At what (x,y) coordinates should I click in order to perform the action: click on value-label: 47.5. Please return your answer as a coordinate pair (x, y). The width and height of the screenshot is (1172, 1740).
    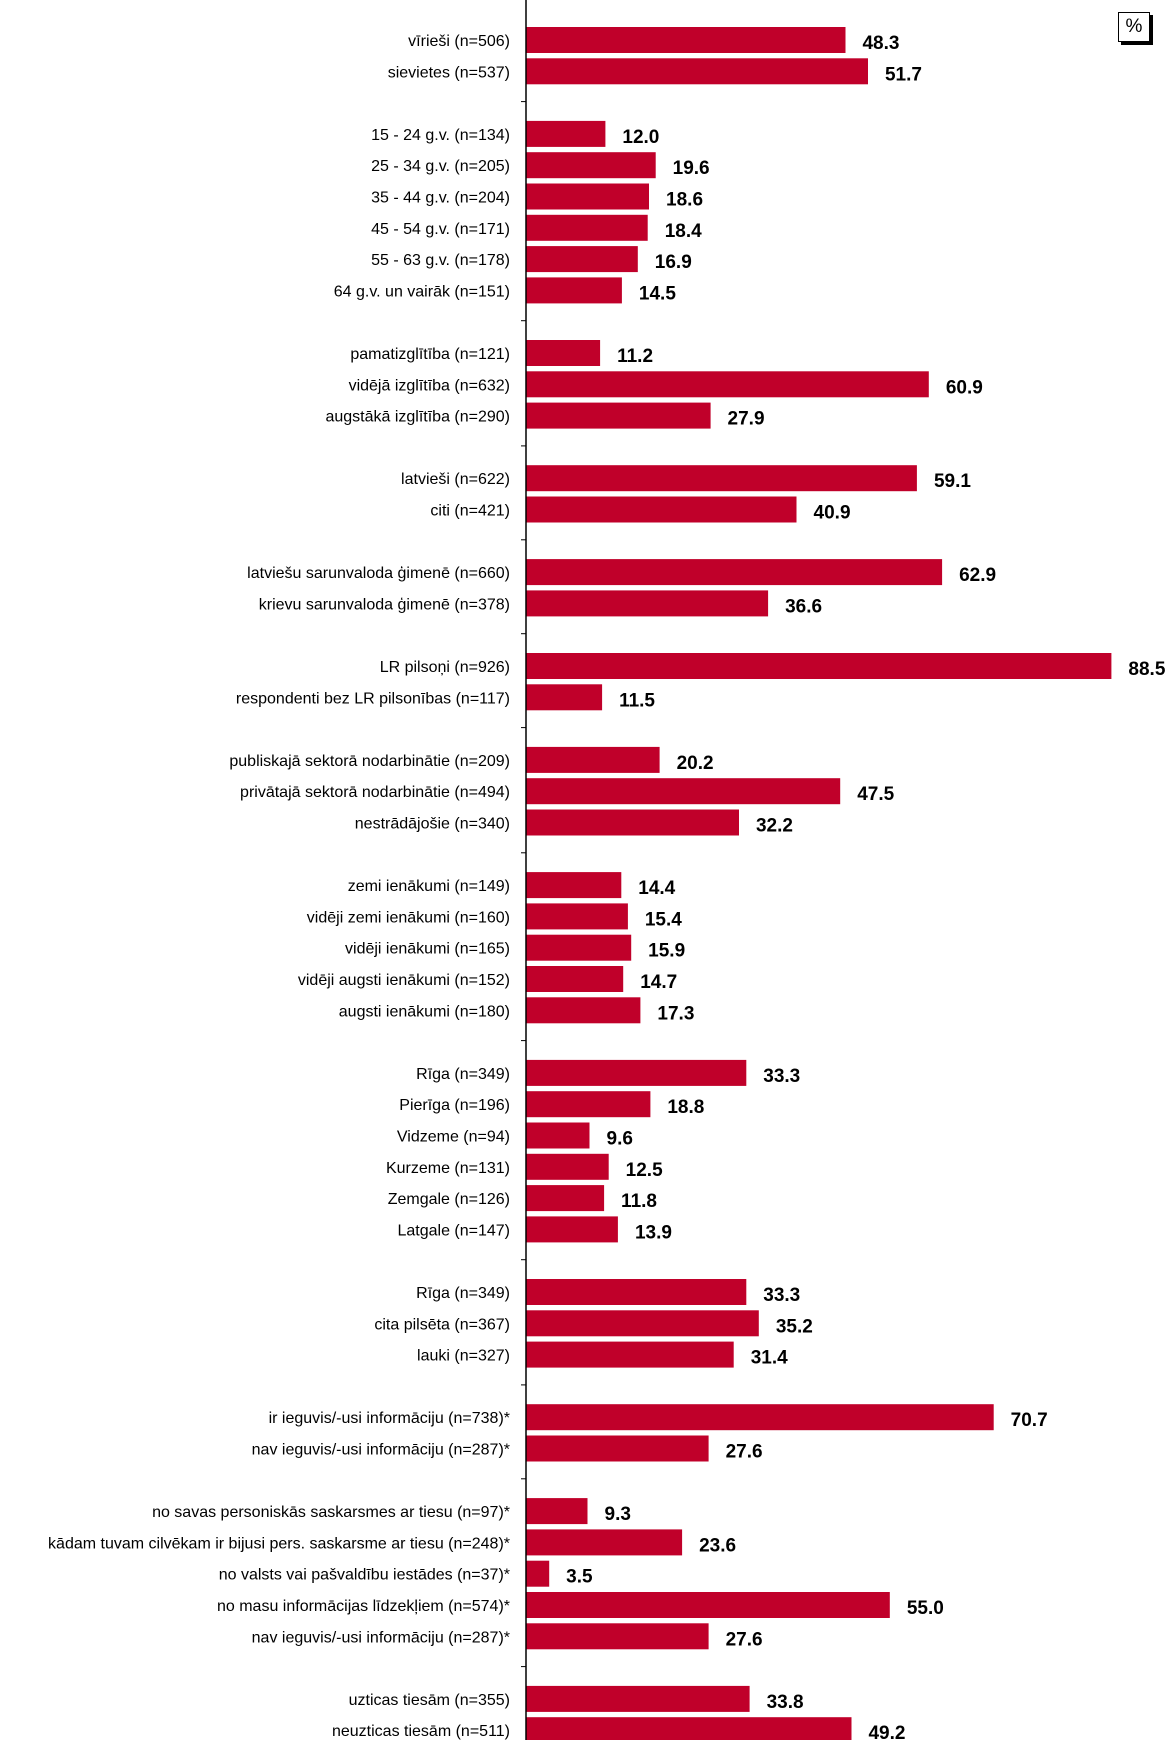
    Looking at the image, I should click on (875, 794).